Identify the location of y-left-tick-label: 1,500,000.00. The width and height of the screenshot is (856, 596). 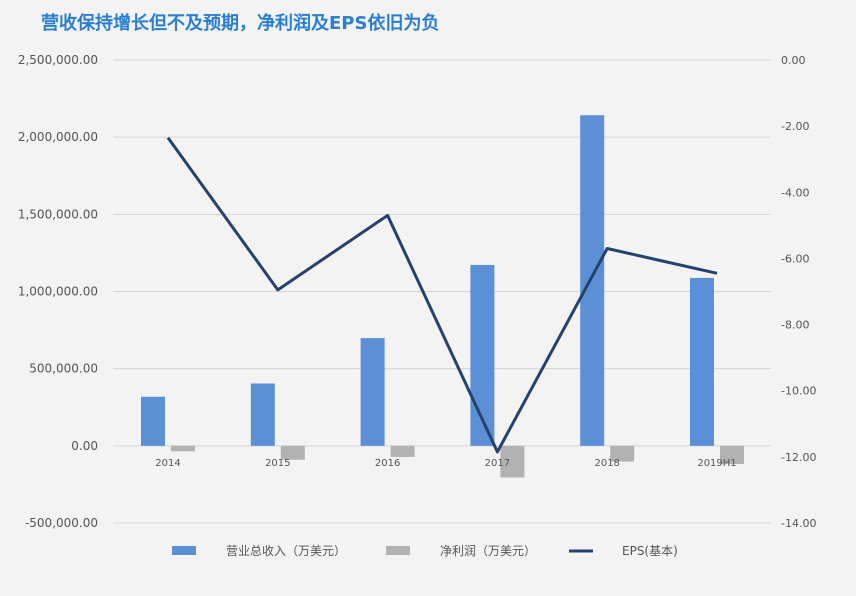
(58, 214).